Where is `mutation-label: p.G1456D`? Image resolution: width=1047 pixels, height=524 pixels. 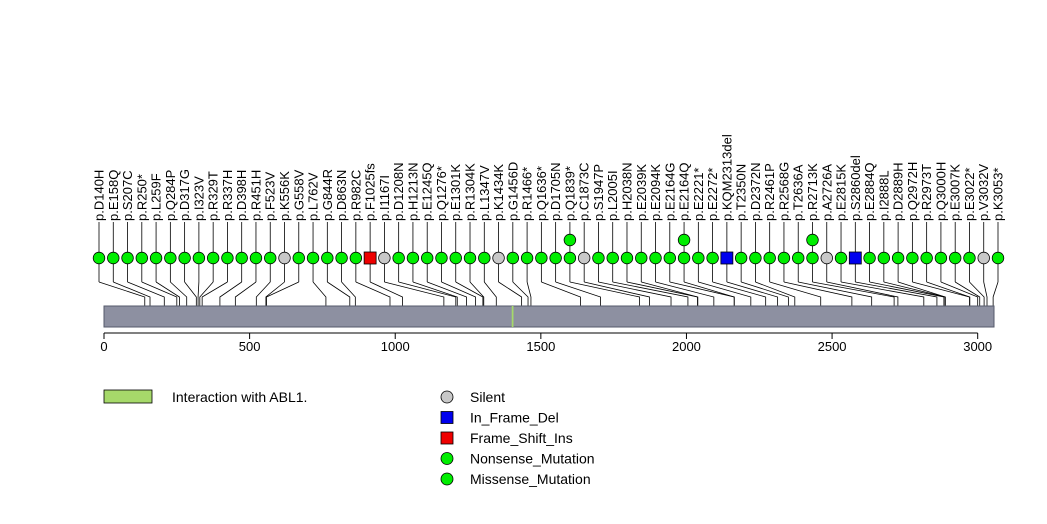 mutation-label: p.G1456D is located at coordinates (512, 191).